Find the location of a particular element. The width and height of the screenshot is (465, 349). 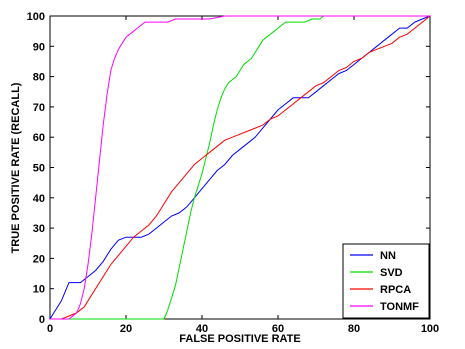

y-tick-label: 90 is located at coordinates (39, 47).